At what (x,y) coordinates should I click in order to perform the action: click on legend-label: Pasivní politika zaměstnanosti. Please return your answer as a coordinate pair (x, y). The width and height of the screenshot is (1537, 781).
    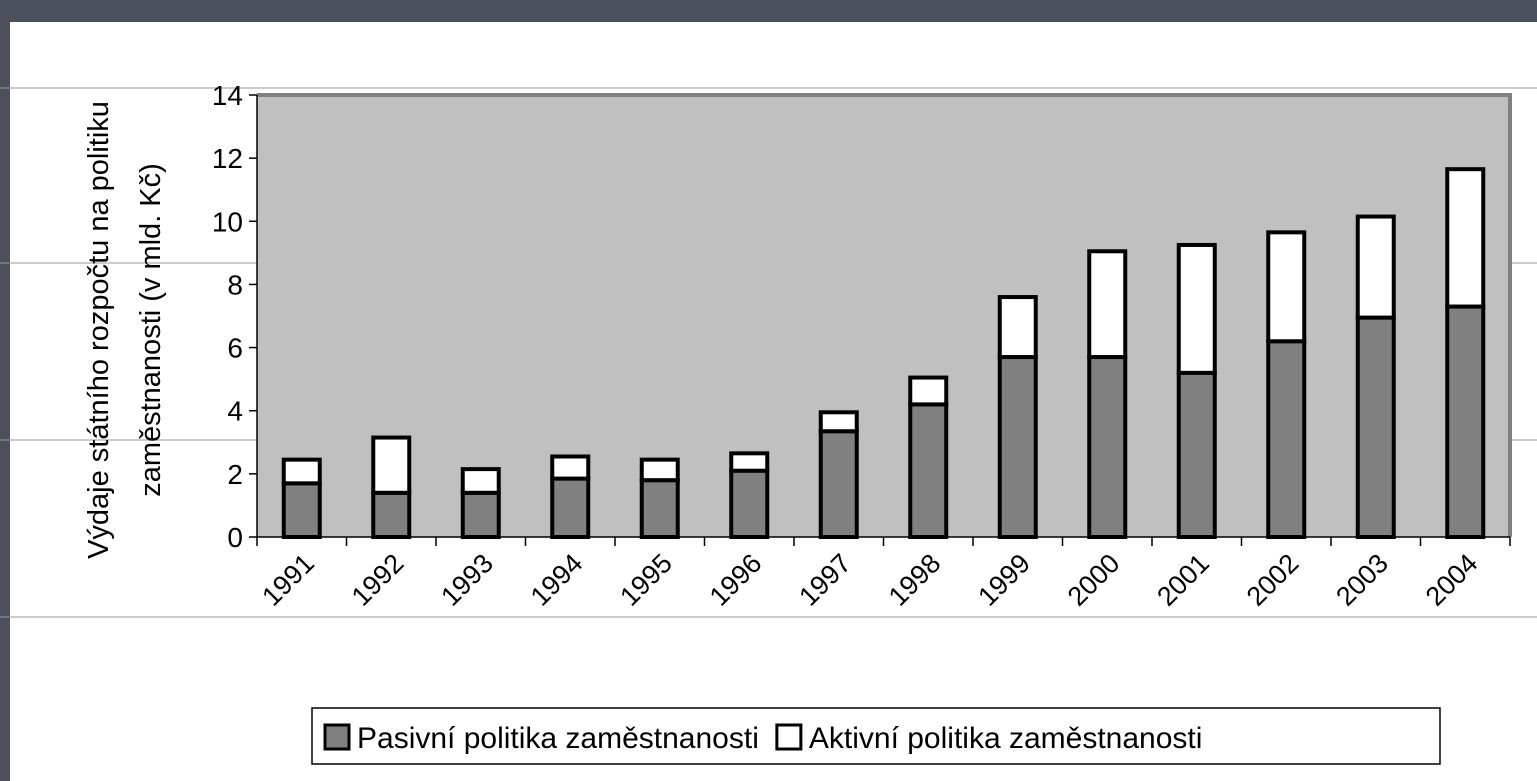
    Looking at the image, I should click on (558, 738).